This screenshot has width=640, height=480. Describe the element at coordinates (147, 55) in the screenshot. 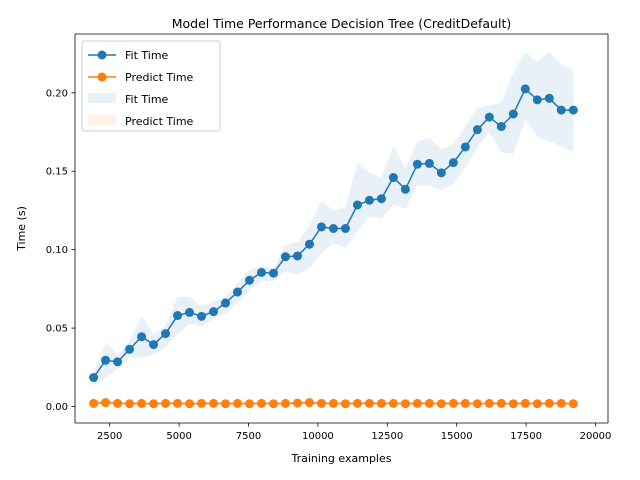

I see `legend-fit-time-line-label: Fit Time` at that location.